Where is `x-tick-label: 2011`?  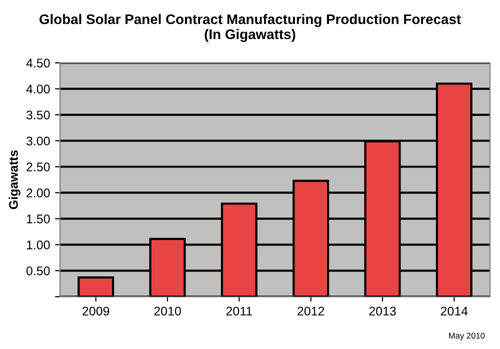 x-tick-label: 2011 is located at coordinates (239, 311).